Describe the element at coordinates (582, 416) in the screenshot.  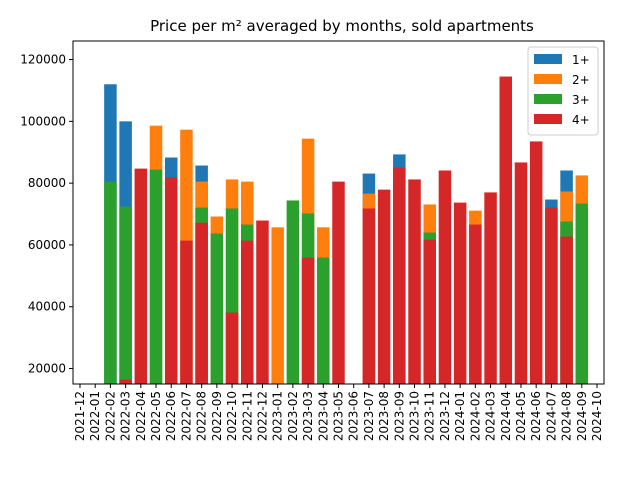
I see `x-tick-label: 2024-09` at that location.